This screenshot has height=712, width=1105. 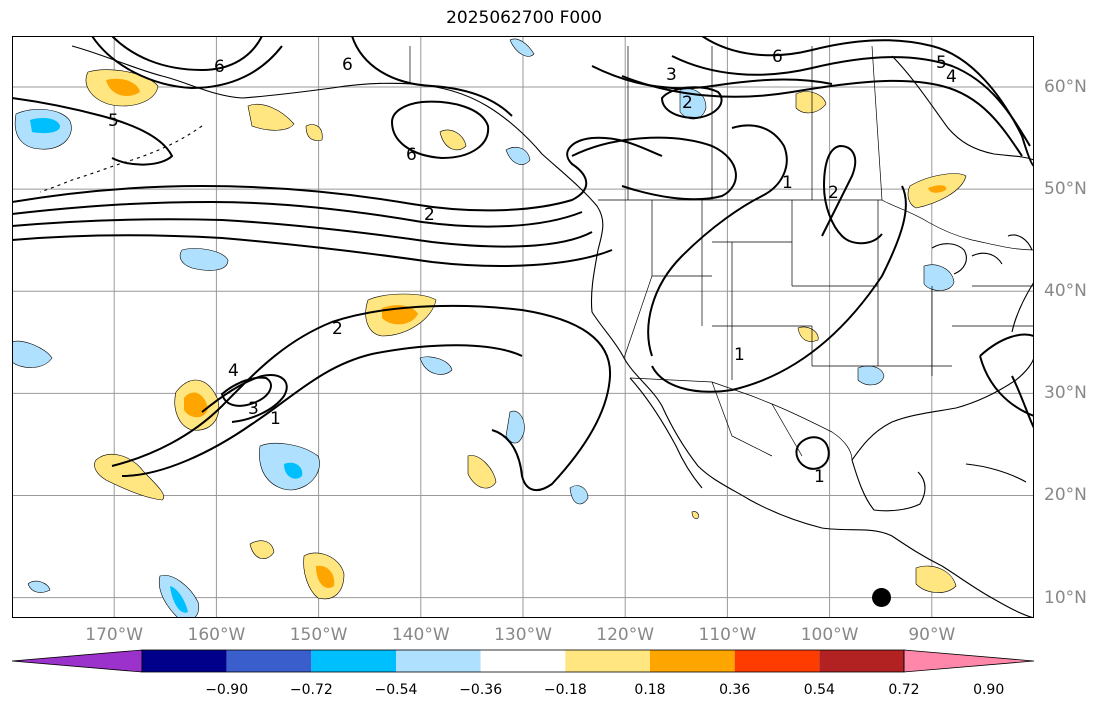 I want to click on contour-6-north, so click(x=432, y=76).